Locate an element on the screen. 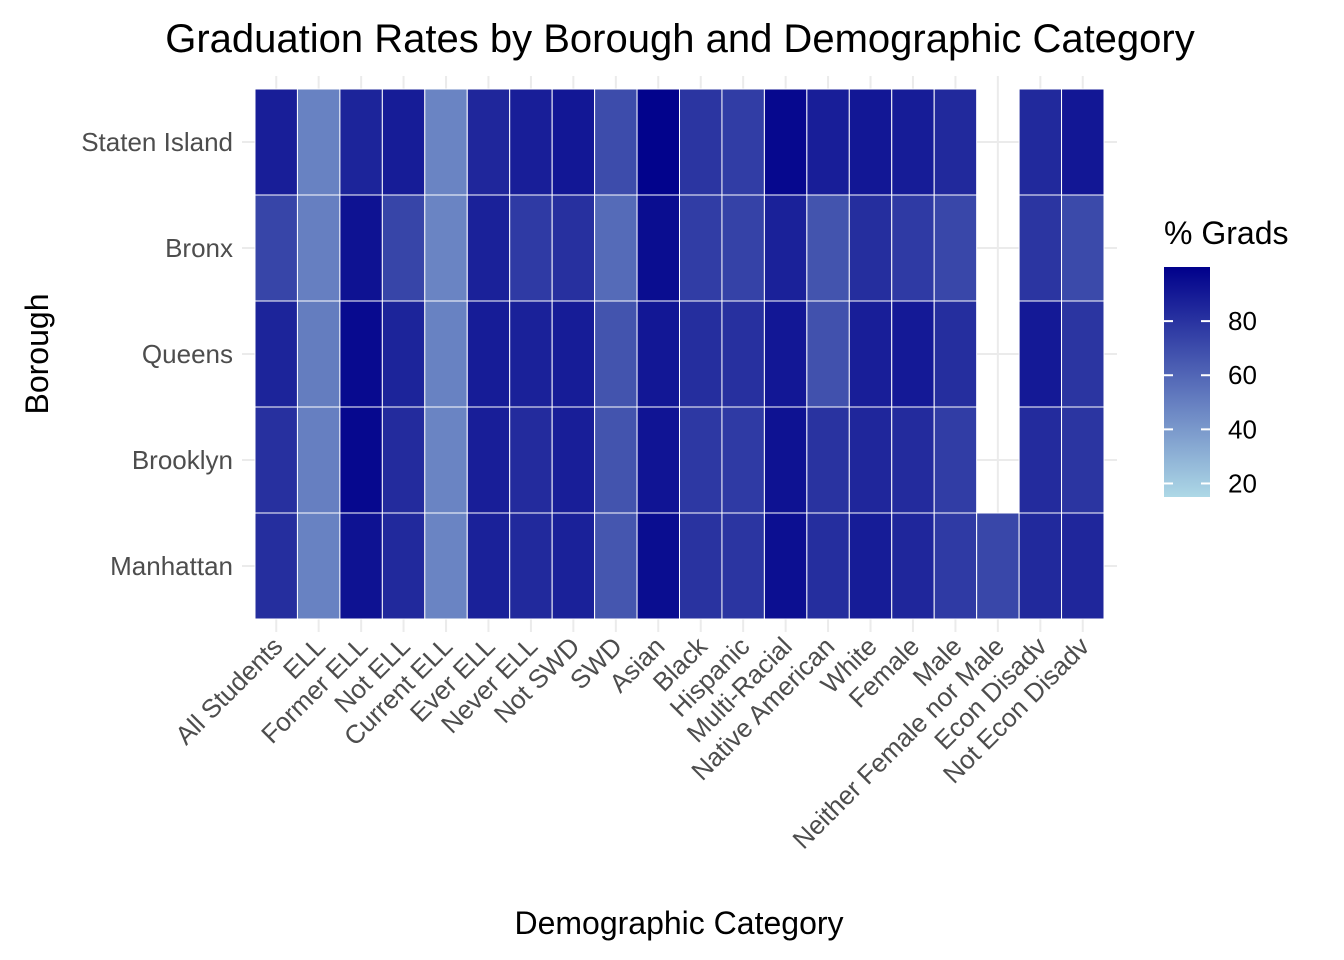  y-tick-label: Brooklyn is located at coordinates (182, 460).